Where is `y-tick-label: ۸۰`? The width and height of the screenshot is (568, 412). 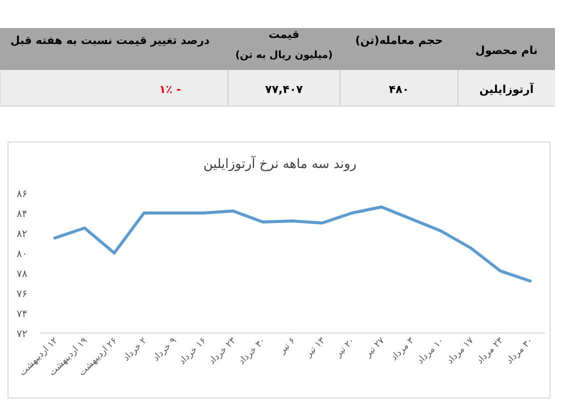
y-tick-label: ۸۰ is located at coordinates (22, 254).